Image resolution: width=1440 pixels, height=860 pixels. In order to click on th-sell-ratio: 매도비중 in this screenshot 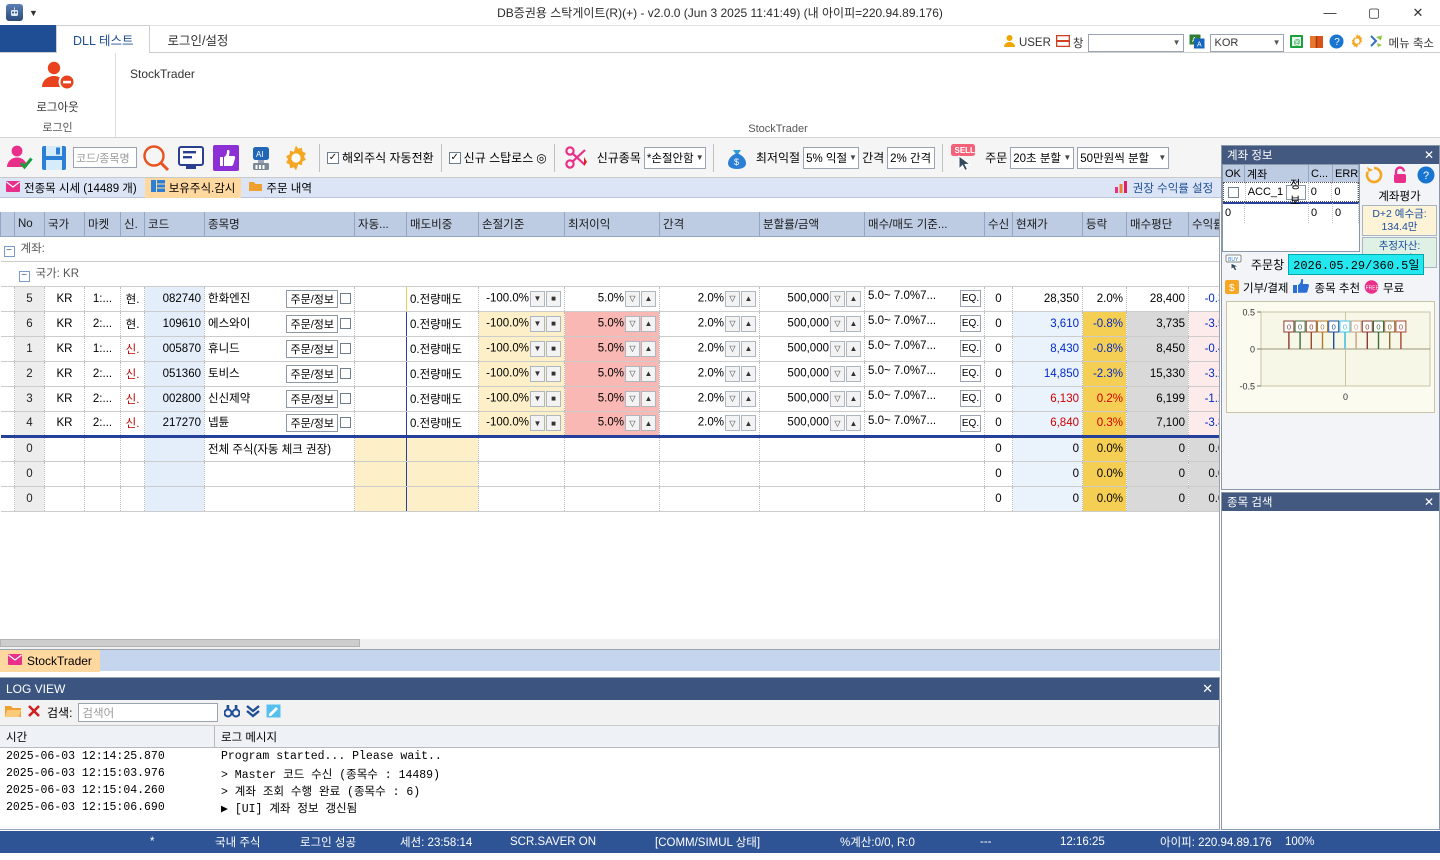, I will do `click(442, 224)`.